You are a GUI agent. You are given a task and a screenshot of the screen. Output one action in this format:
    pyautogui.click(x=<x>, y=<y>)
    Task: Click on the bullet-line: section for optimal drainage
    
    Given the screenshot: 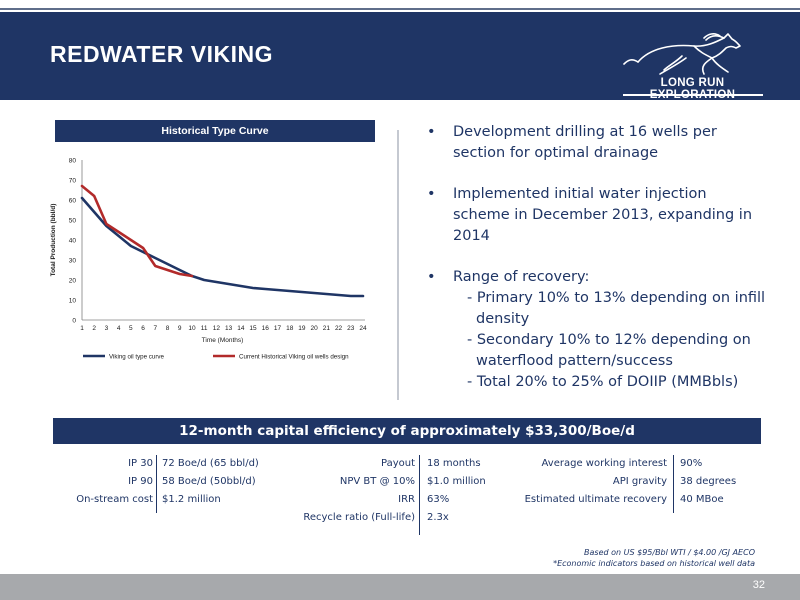 What is the action you would take?
    pyautogui.click(x=556, y=153)
    